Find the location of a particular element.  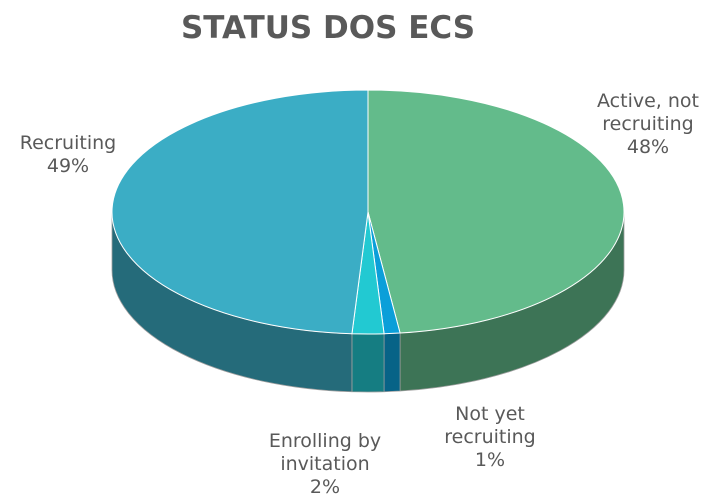

data-label: Not yet recruiting 1% is located at coordinates (490, 437).